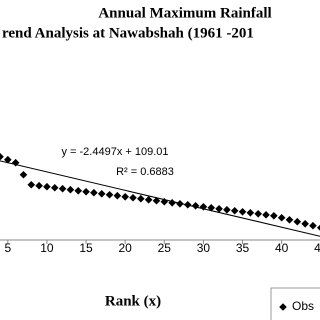 This screenshot has width=320, height=320. What do you see at coordinates (165, 248) in the screenshot?
I see `x-tick-label: 25` at bounding box center [165, 248].